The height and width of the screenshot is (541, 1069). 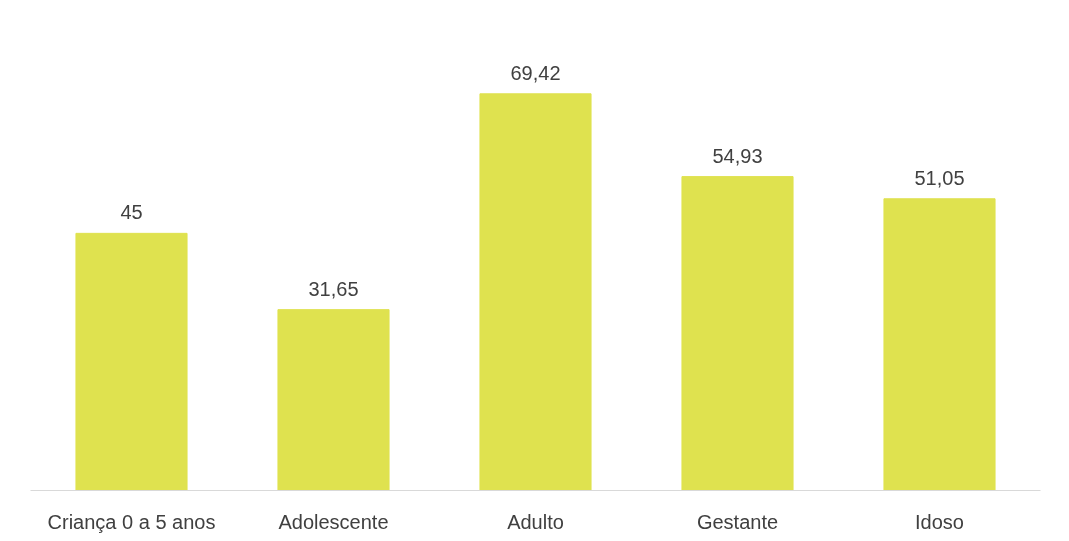 What do you see at coordinates (333, 288) in the screenshot?
I see `data-label: 31,65` at bounding box center [333, 288].